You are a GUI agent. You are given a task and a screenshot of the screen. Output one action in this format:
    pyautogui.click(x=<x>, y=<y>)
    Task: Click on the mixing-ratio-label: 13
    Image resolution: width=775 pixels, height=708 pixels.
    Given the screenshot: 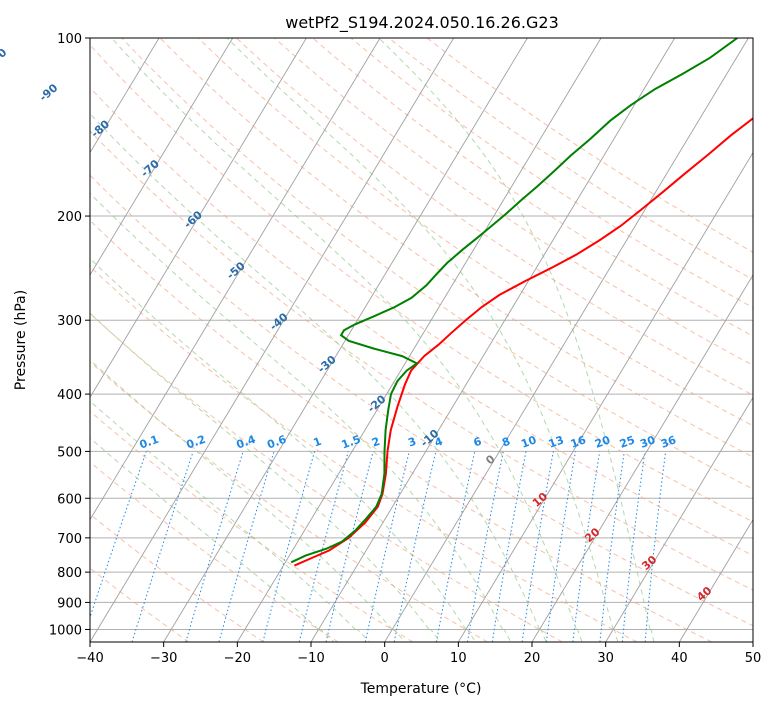 What is the action you would take?
    pyautogui.click(x=556, y=441)
    